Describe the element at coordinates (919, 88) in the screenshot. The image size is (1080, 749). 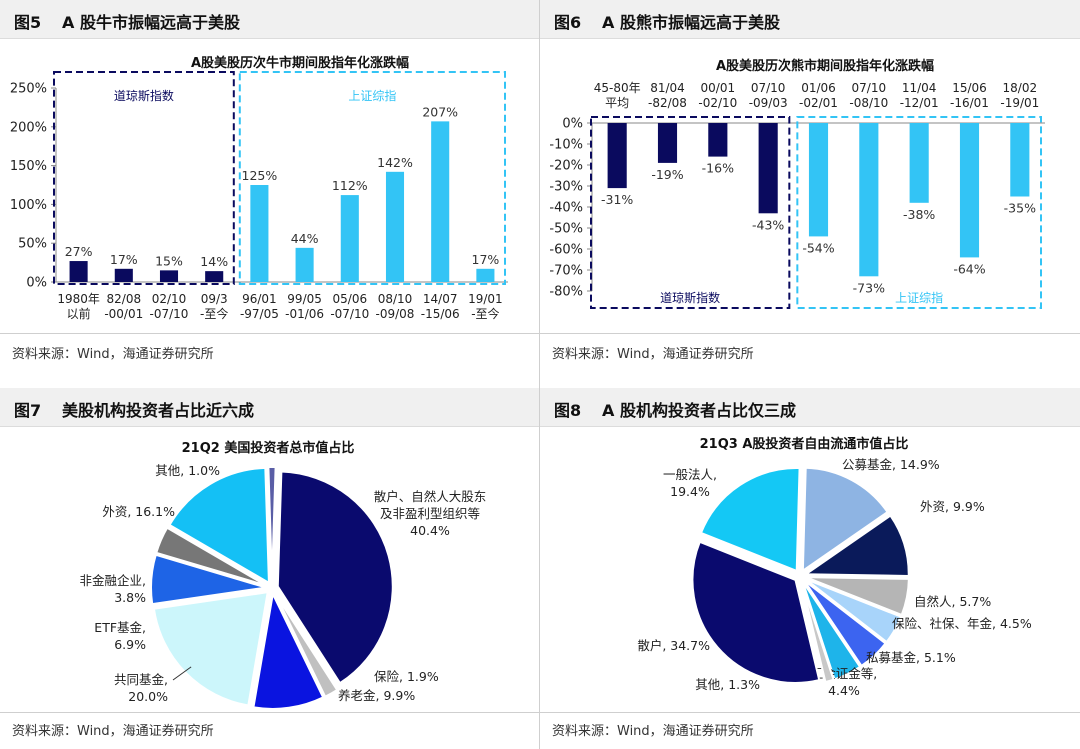
I see `x-tick-label: 11/04` at that location.